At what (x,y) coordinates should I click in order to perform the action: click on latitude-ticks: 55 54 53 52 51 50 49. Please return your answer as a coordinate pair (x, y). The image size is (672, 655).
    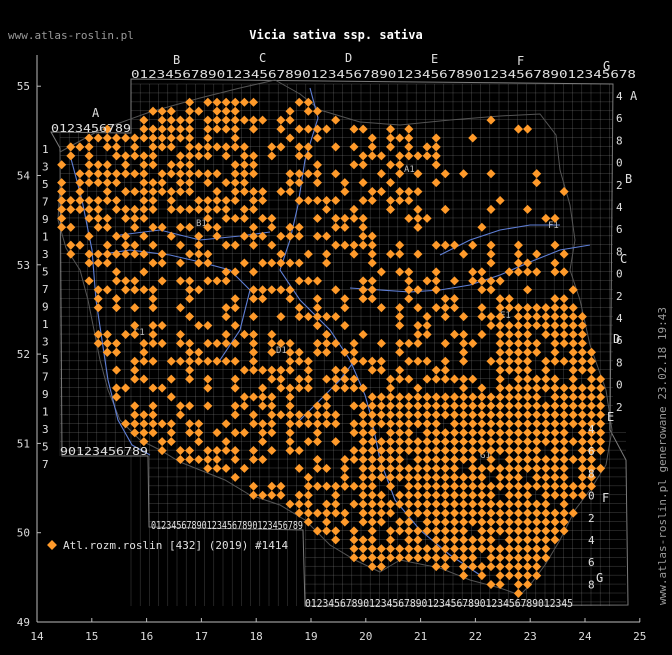
    Looking at the image, I should click on (29, 354).